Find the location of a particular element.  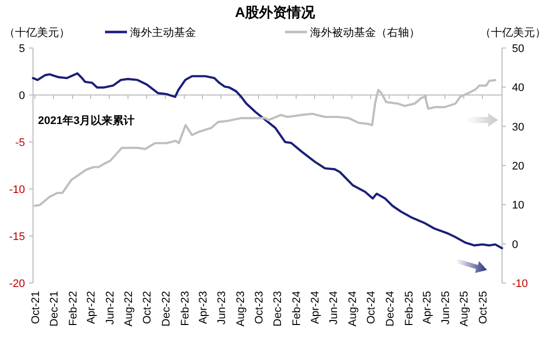

y-tick-label: -20 is located at coordinates (17, 284).